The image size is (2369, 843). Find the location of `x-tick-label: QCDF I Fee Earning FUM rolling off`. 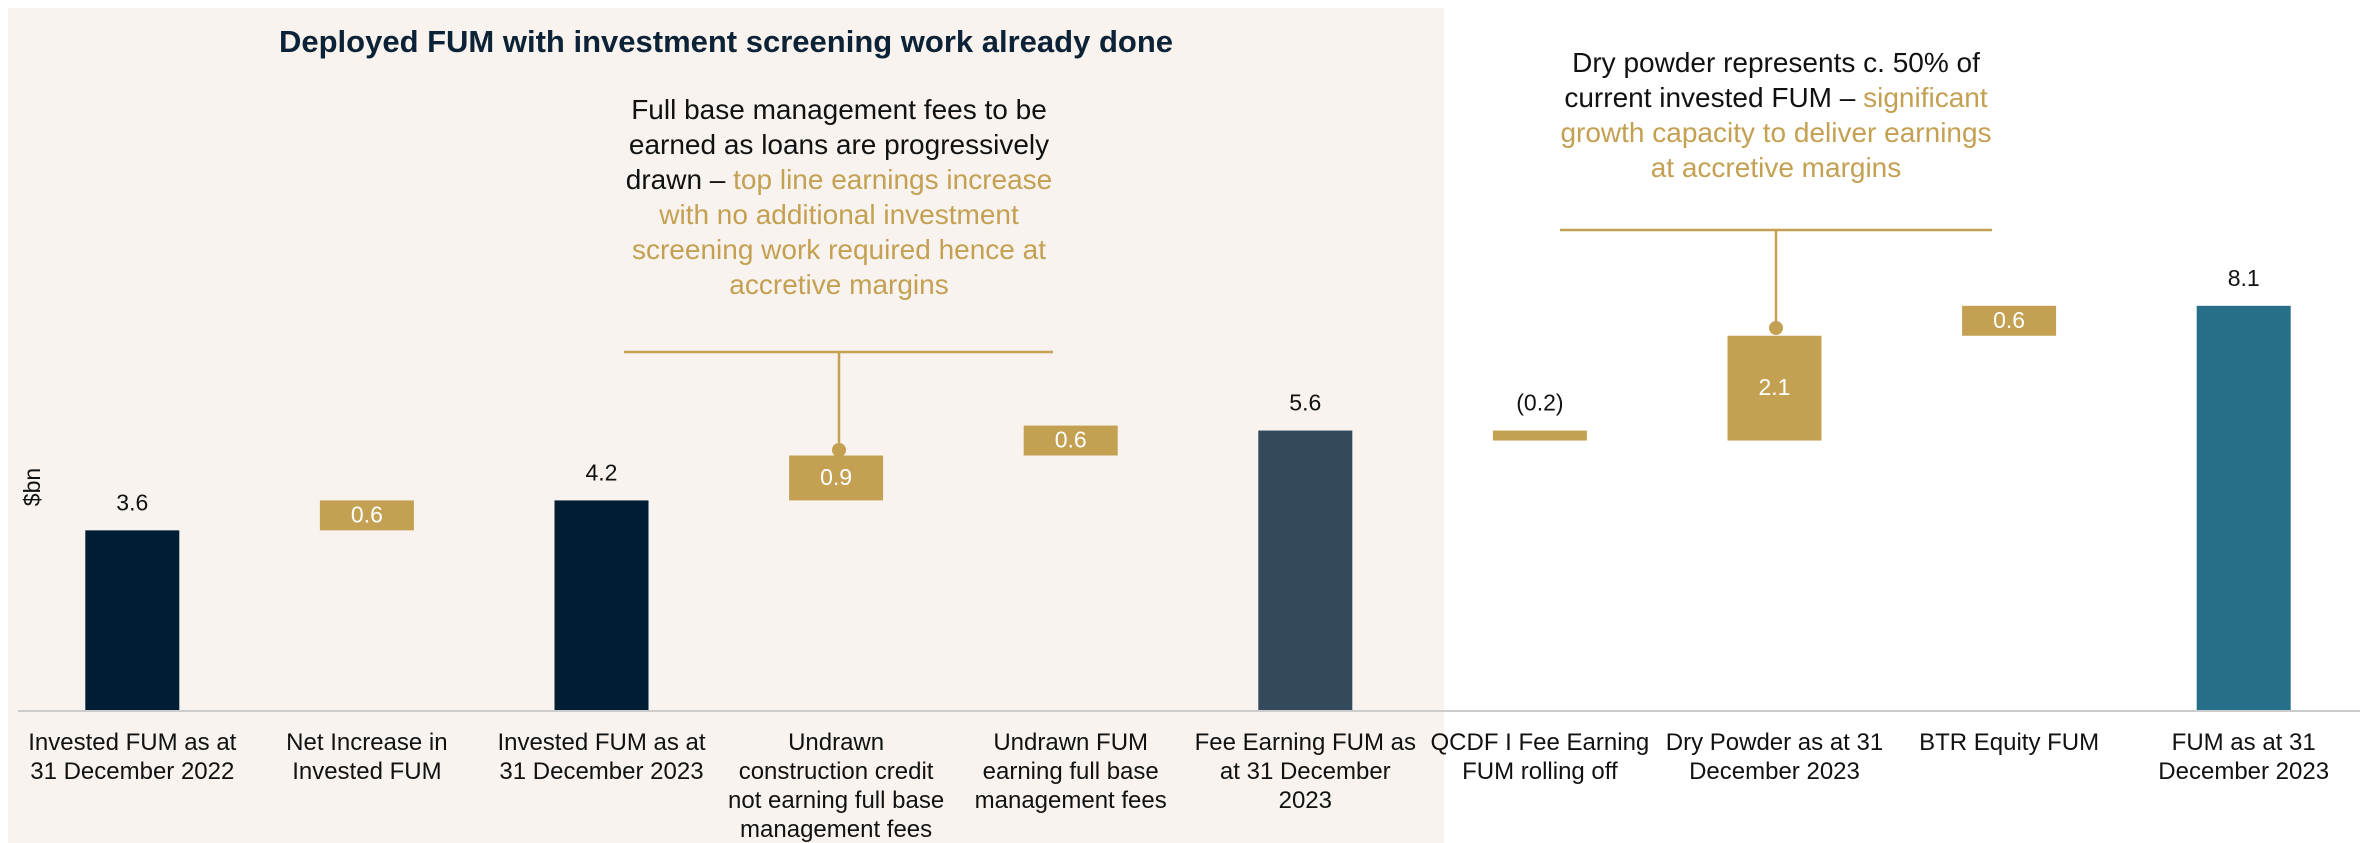

x-tick-label: QCDF I Fee Earning FUM rolling off is located at coordinates (1540, 757).